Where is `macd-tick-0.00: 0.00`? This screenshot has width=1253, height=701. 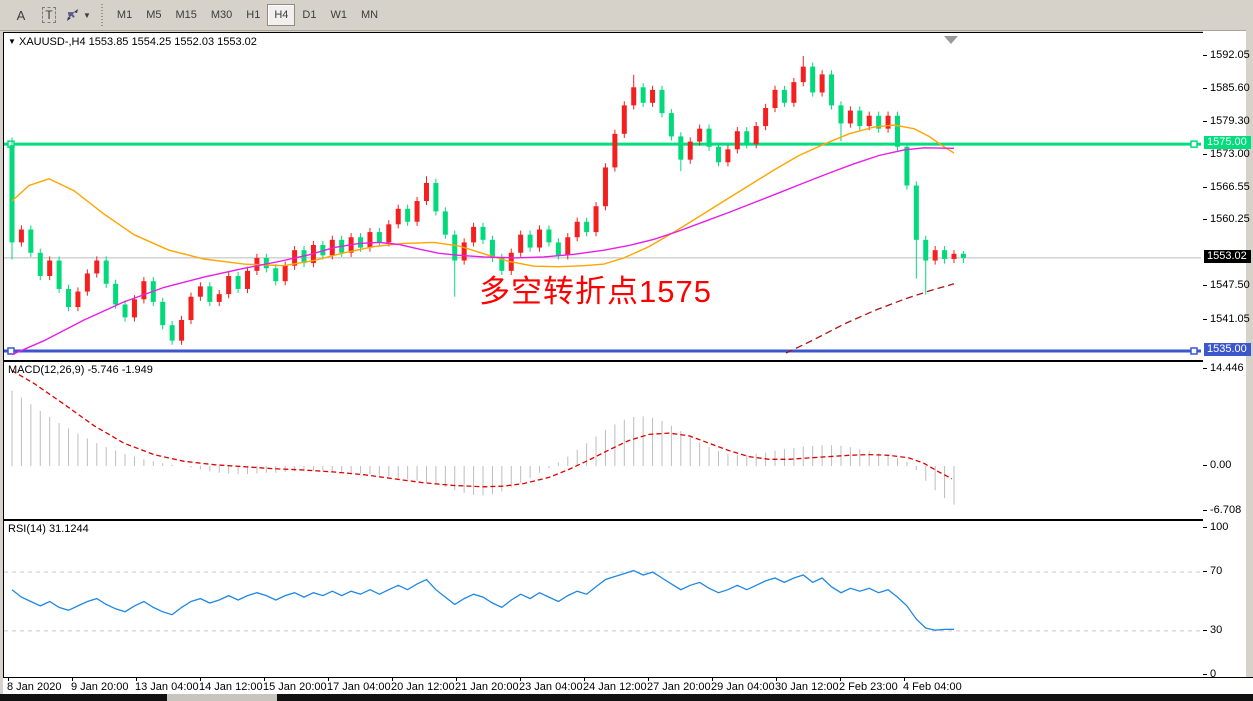
macd-tick-0.00: 0.00 is located at coordinates (1221, 465).